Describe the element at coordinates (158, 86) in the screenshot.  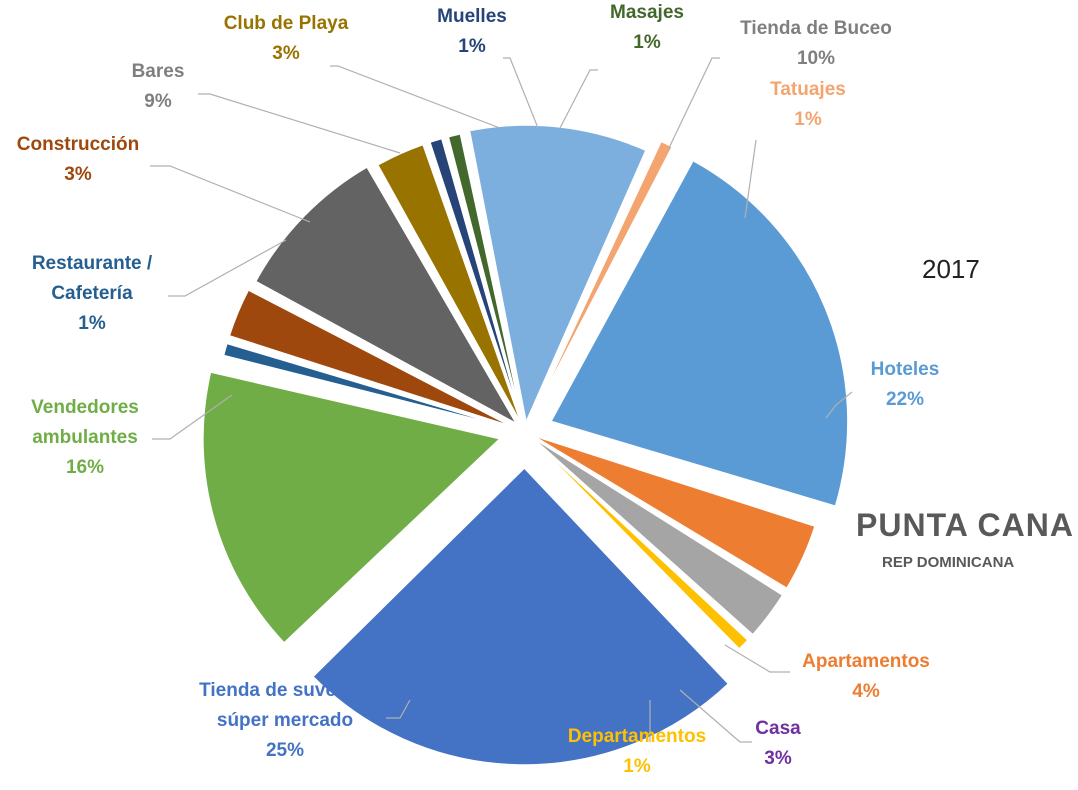
I see `slice-label-9: Bares 9%` at that location.